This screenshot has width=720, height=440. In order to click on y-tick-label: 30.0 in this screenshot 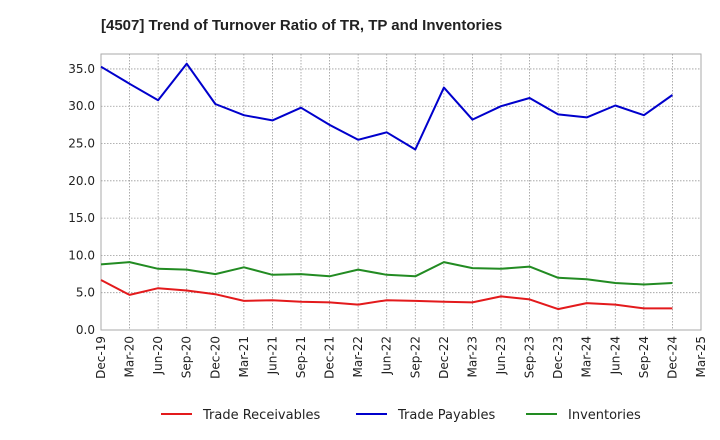, I will do `click(81, 106)`.